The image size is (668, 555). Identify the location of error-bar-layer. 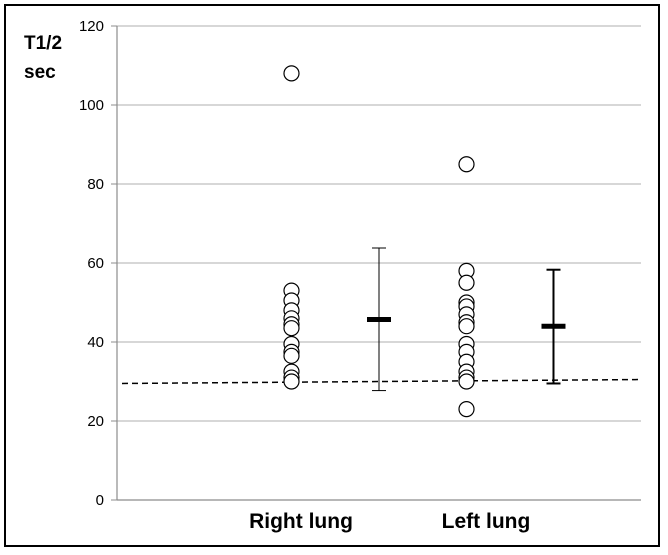
(466, 319).